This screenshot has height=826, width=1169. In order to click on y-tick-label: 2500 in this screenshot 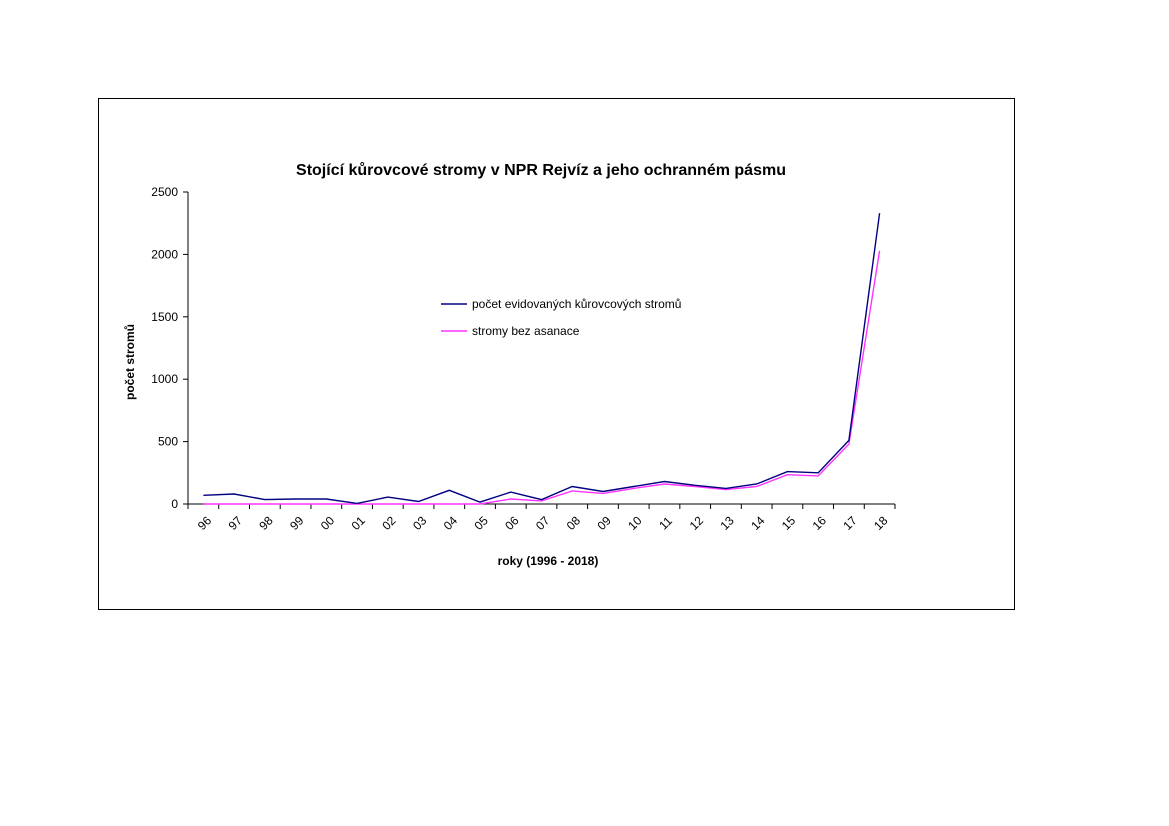, I will do `click(164, 192)`.